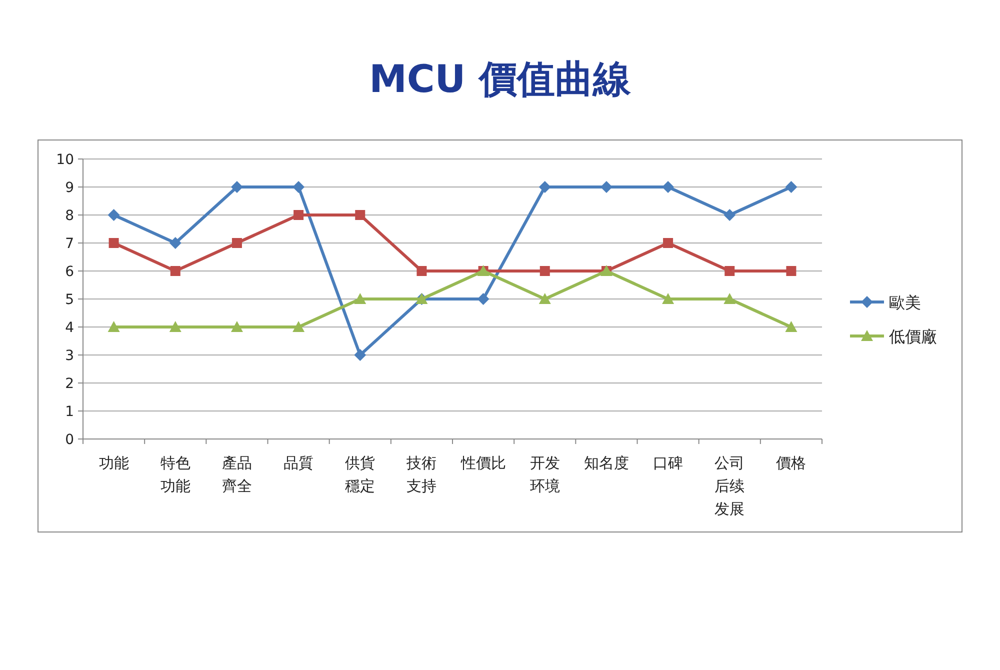 The image size is (1000, 670). What do you see at coordinates (729, 486) in the screenshot?
I see `x-tick-label: 公司后续发展` at bounding box center [729, 486].